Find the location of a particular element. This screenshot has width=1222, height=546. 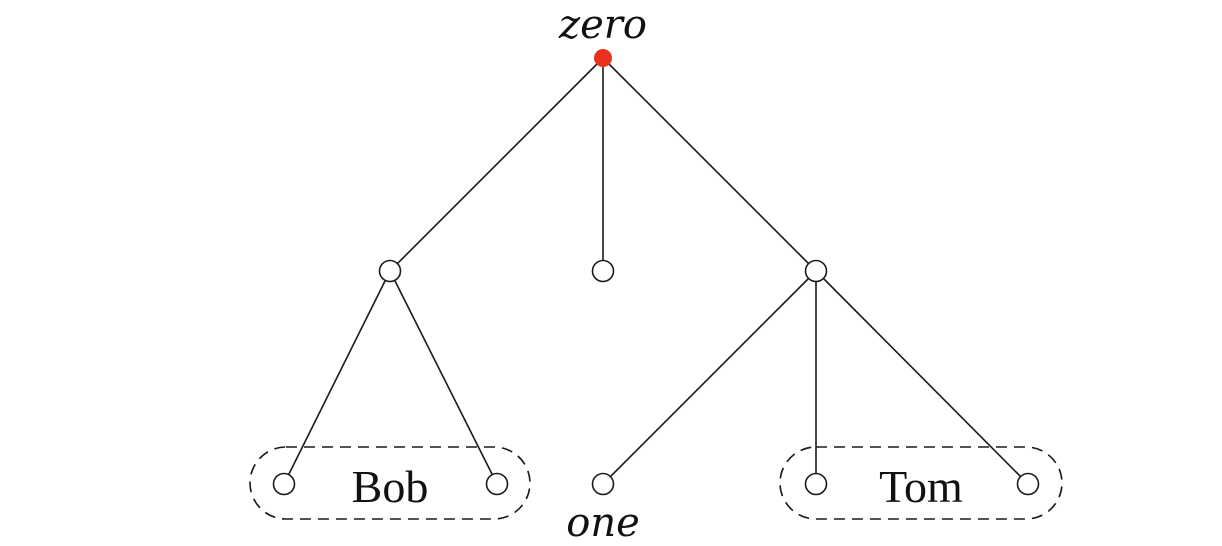

group-layer is located at coordinates (656, 483).